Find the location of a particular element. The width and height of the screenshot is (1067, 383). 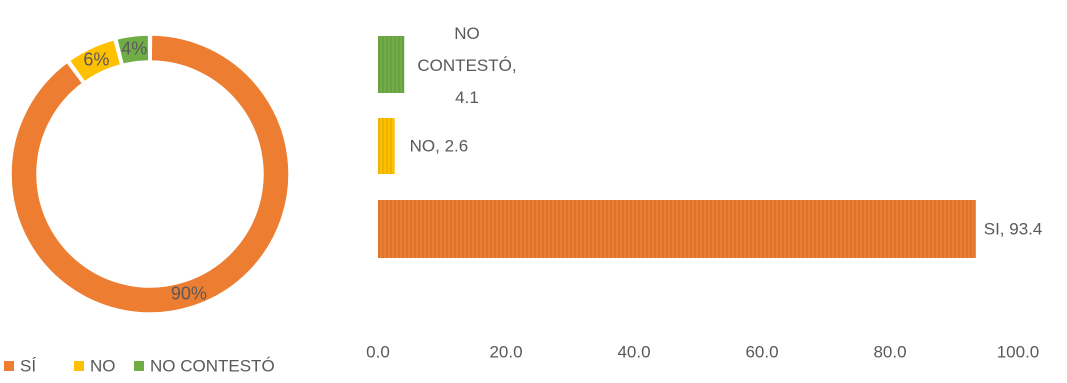

donut-label-no: 6% is located at coordinates (96, 60).